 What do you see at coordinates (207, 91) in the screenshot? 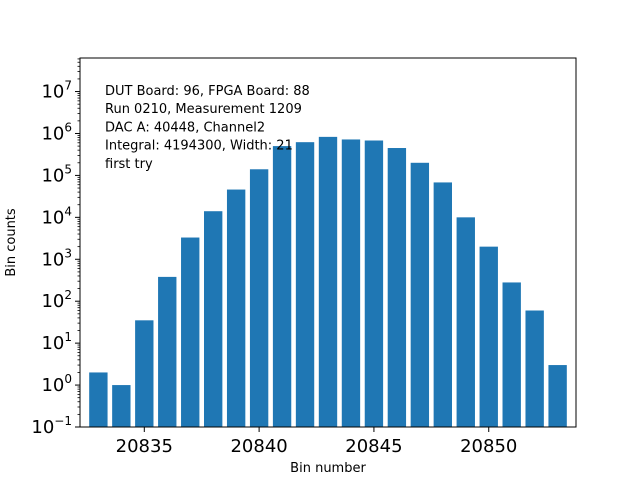
I see `annotation-line: DUT Board: 96, FPGA Board: 88` at bounding box center [207, 91].